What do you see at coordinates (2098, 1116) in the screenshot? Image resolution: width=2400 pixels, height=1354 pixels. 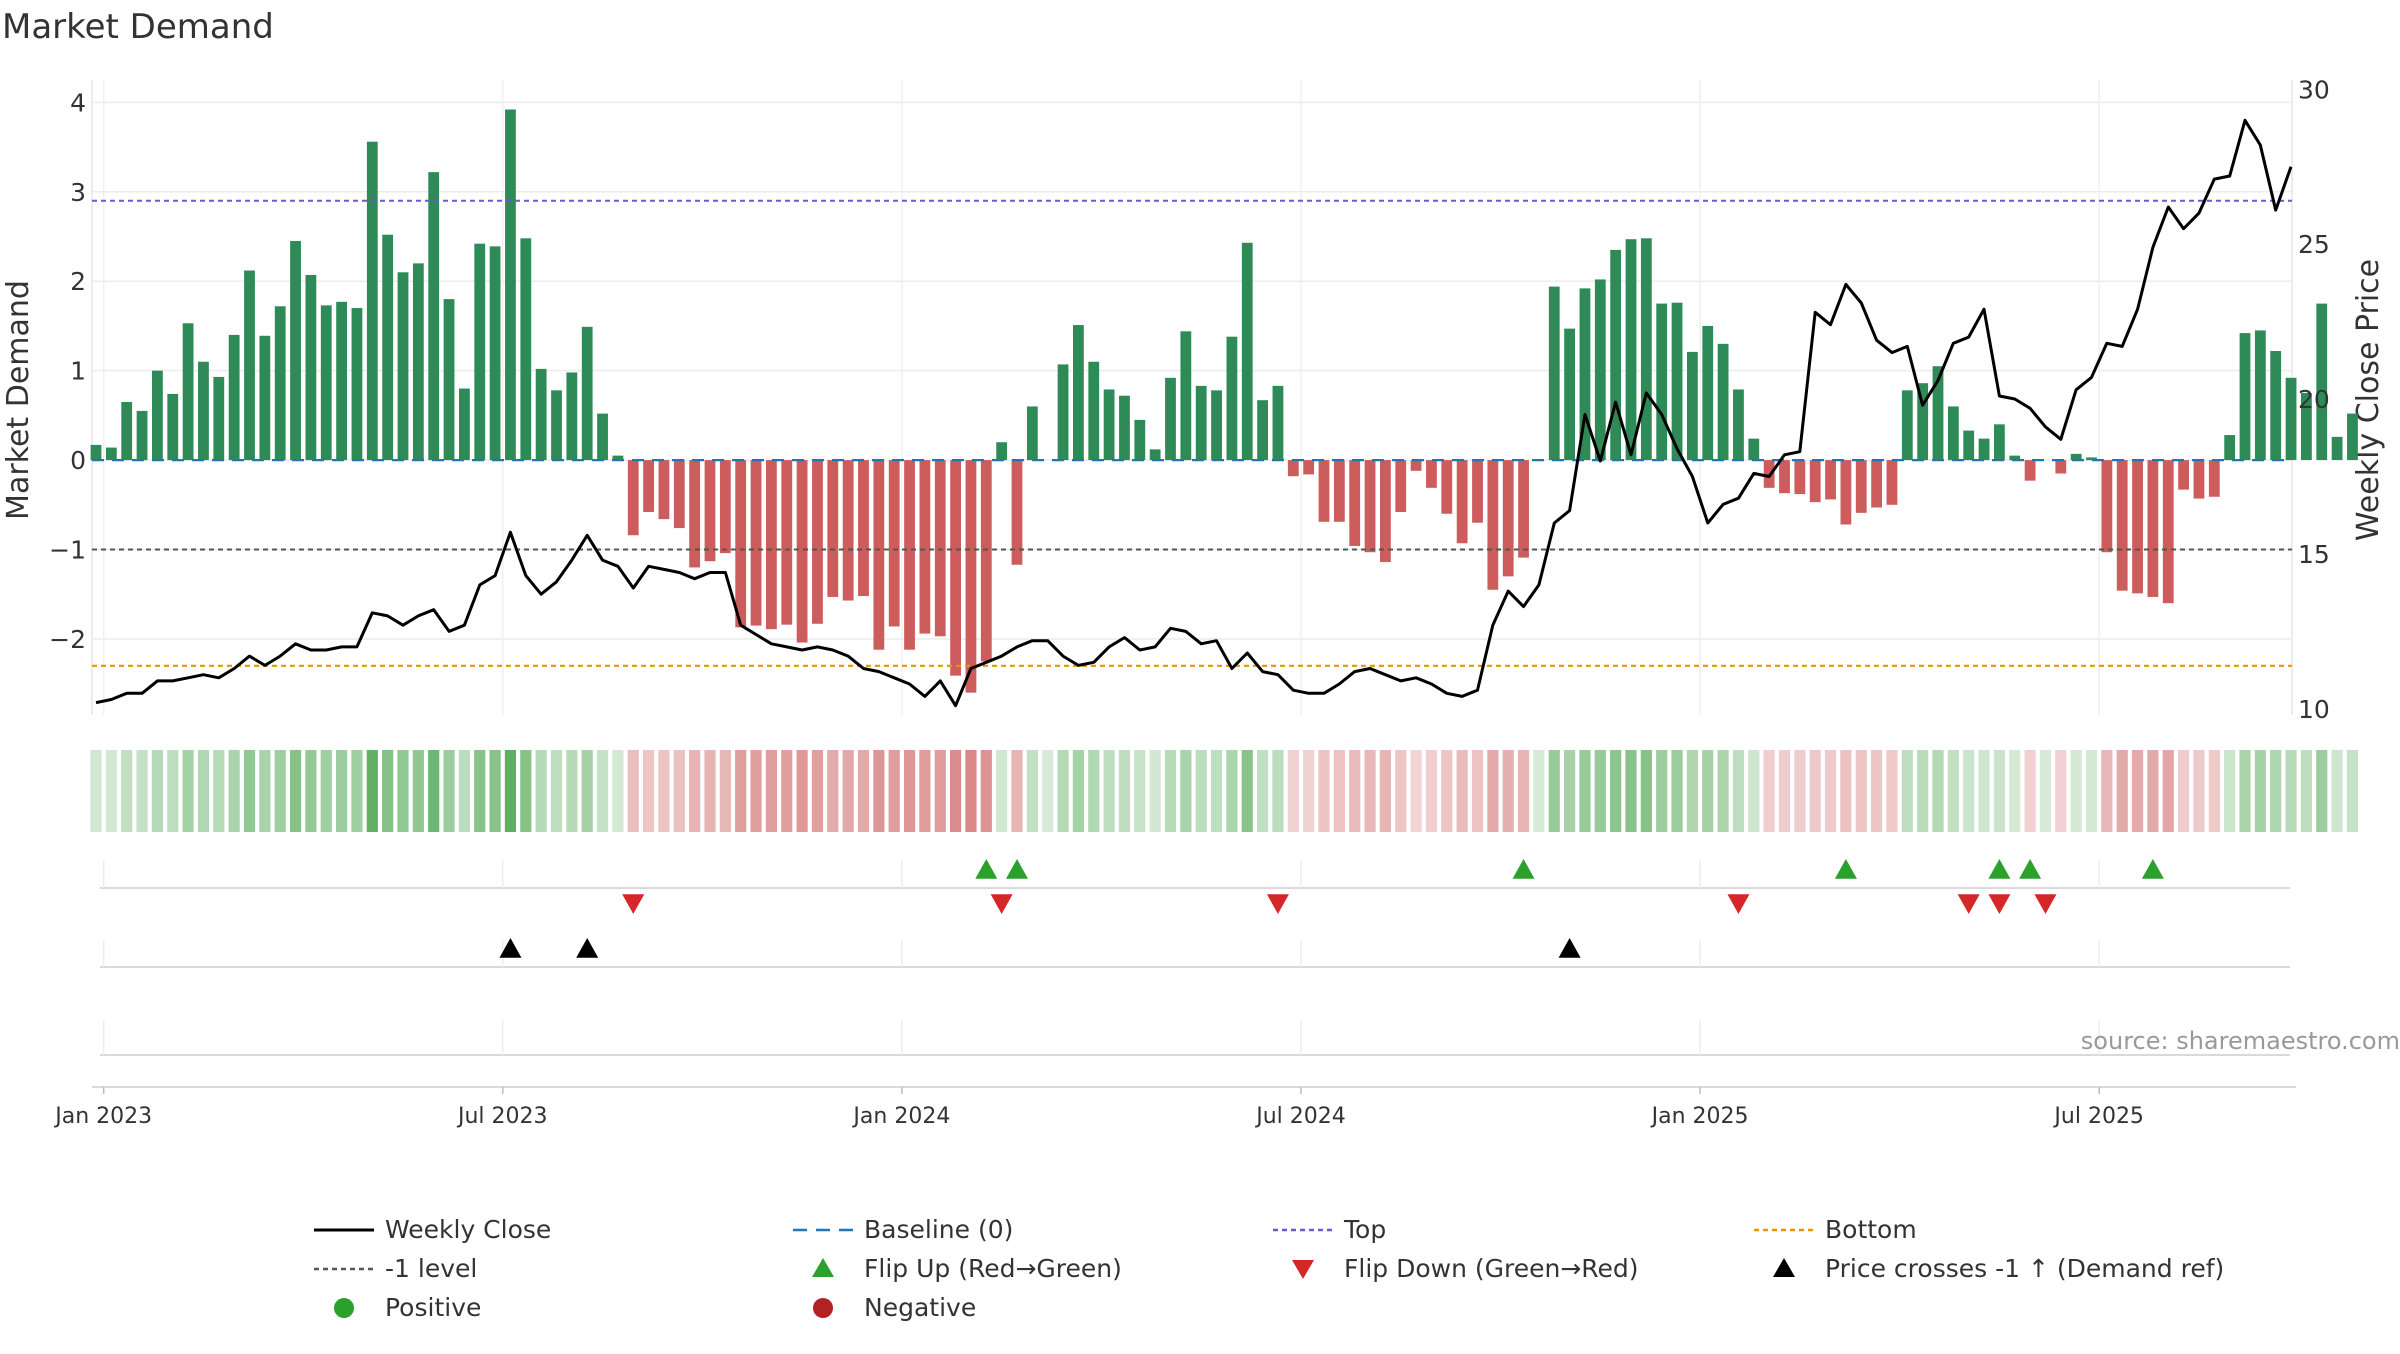 I see `x-tick-label: Jul 2025` at bounding box center [2098, 1116].